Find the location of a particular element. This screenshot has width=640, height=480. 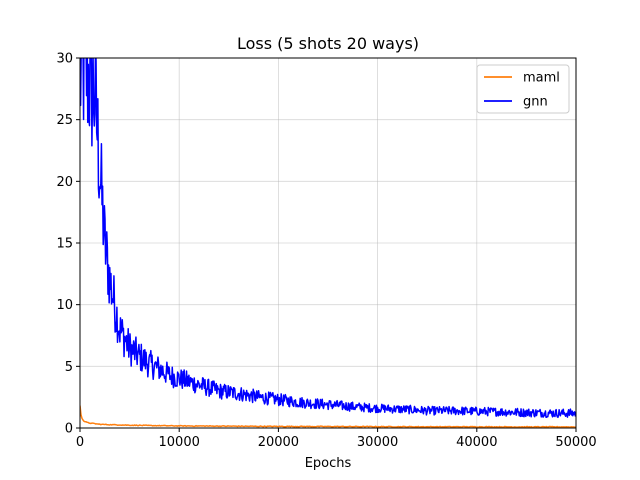

legend-label-maml: maml is located at coordinates (541, 78).